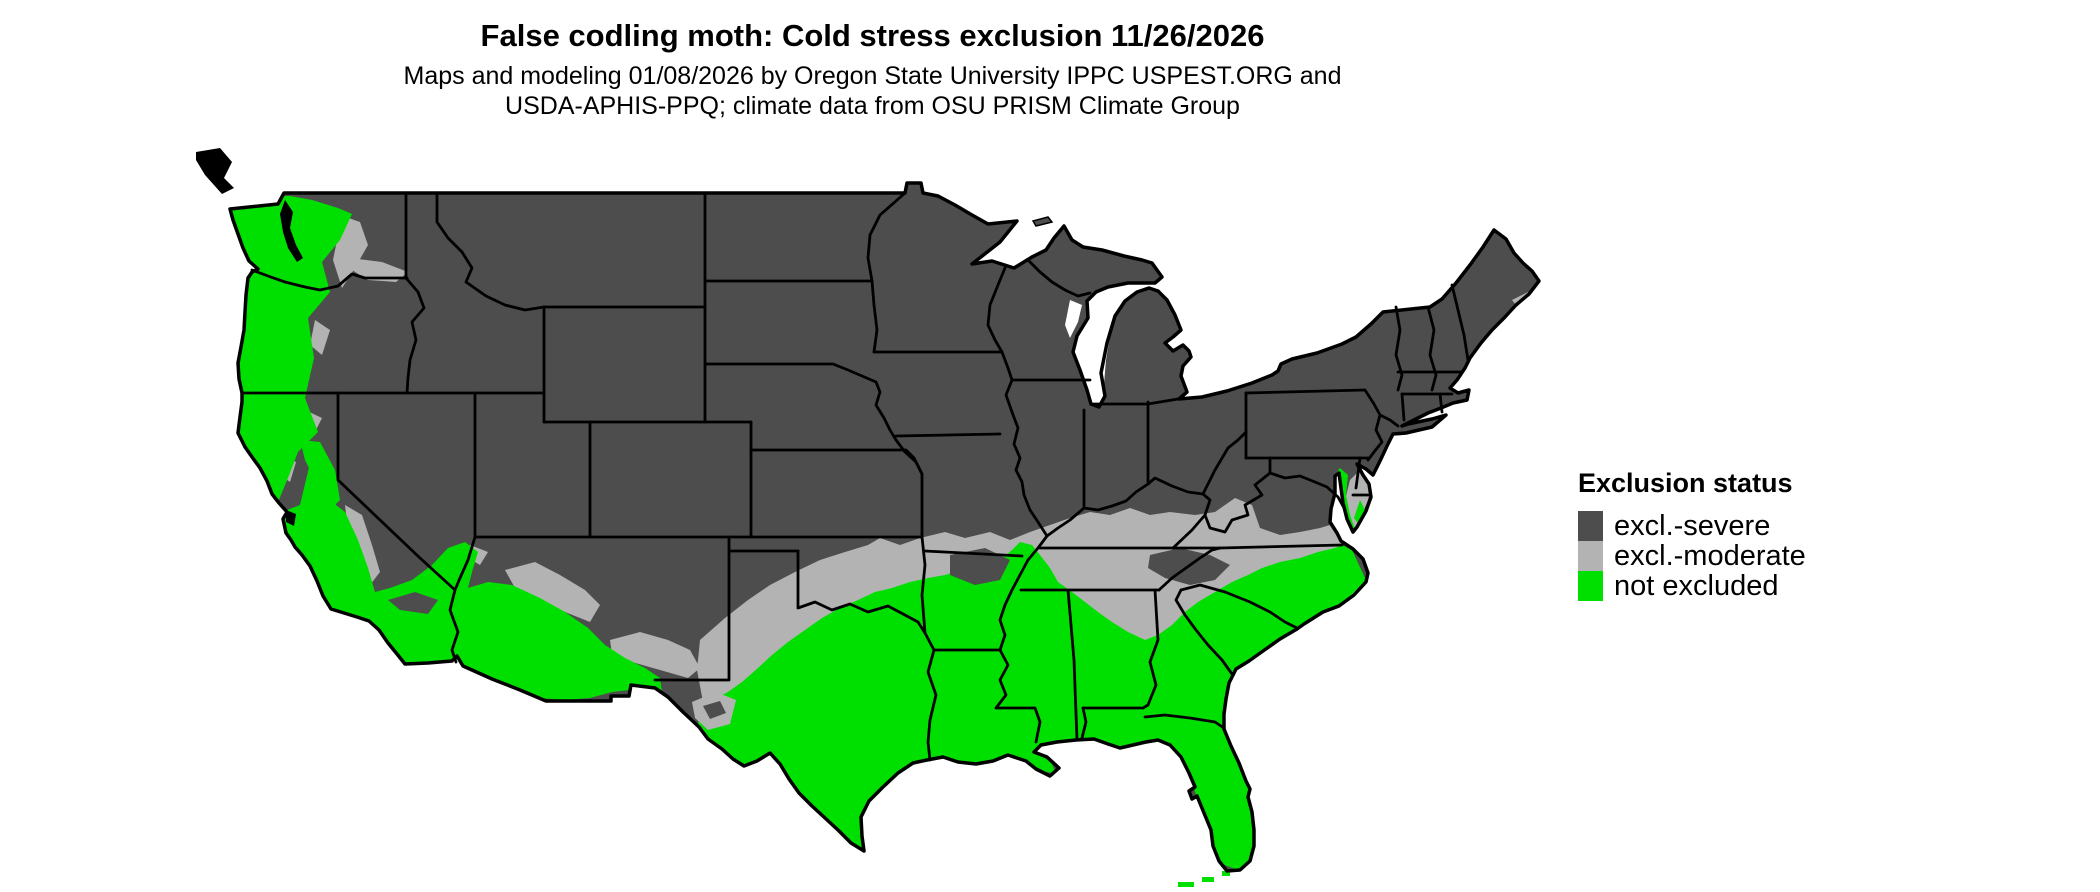 The image size is (2100, 892). Describe the element at coordinates (1590, 526) in the screenshot. I see `legend-swatch-severe` at that location.